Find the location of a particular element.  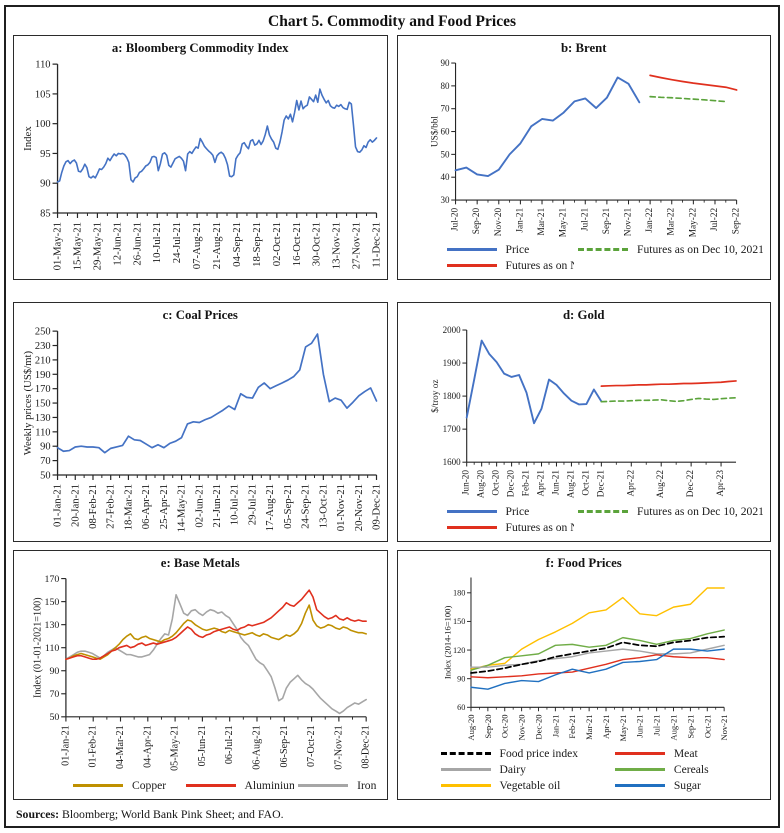

svg-text: 130 is located at coordinates (43, 418).